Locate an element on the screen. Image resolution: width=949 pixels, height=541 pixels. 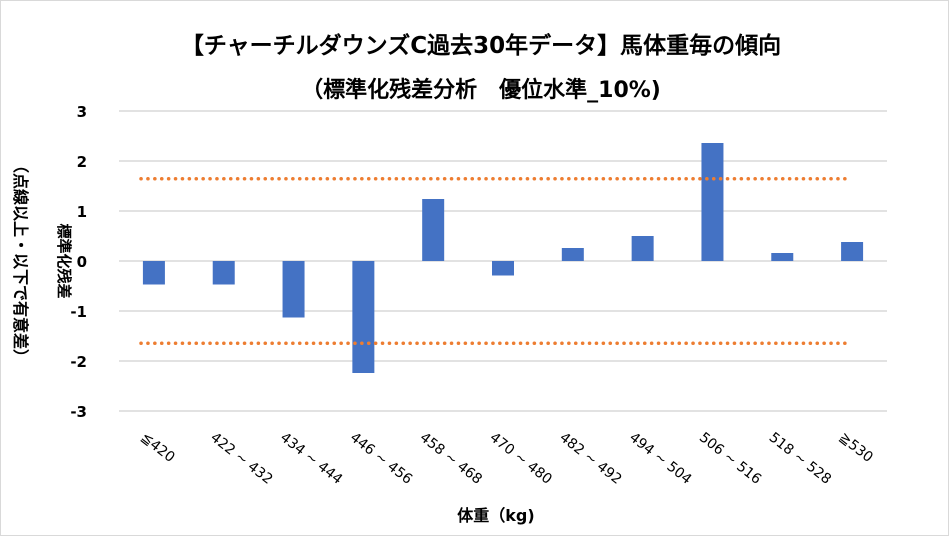
y-tick-label: -3 is located at coordinates (78, 412).